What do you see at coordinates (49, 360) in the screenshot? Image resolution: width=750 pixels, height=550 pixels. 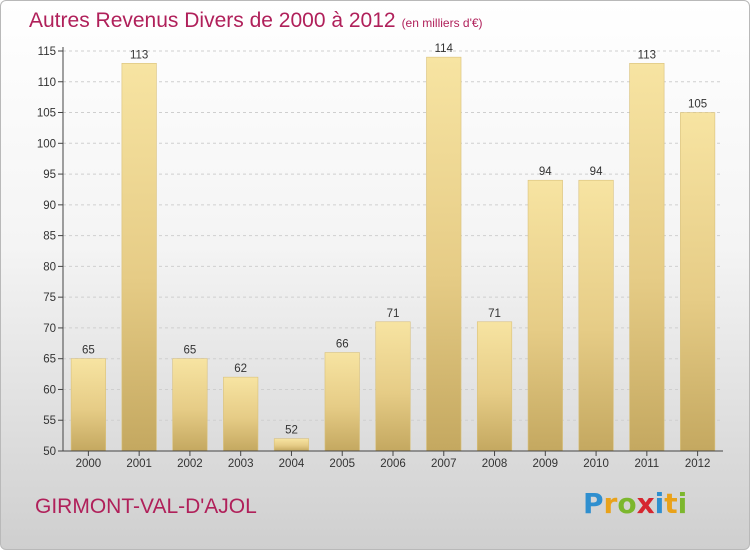 I see `y-tick-label: 65` at bounding box center [49, 360].